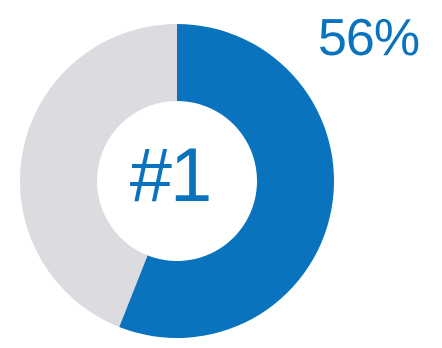  What do you see at coordinates (369, 38) in the screenshot?
I see `value-percent-label: 56%` at bounding box center [369, 38].